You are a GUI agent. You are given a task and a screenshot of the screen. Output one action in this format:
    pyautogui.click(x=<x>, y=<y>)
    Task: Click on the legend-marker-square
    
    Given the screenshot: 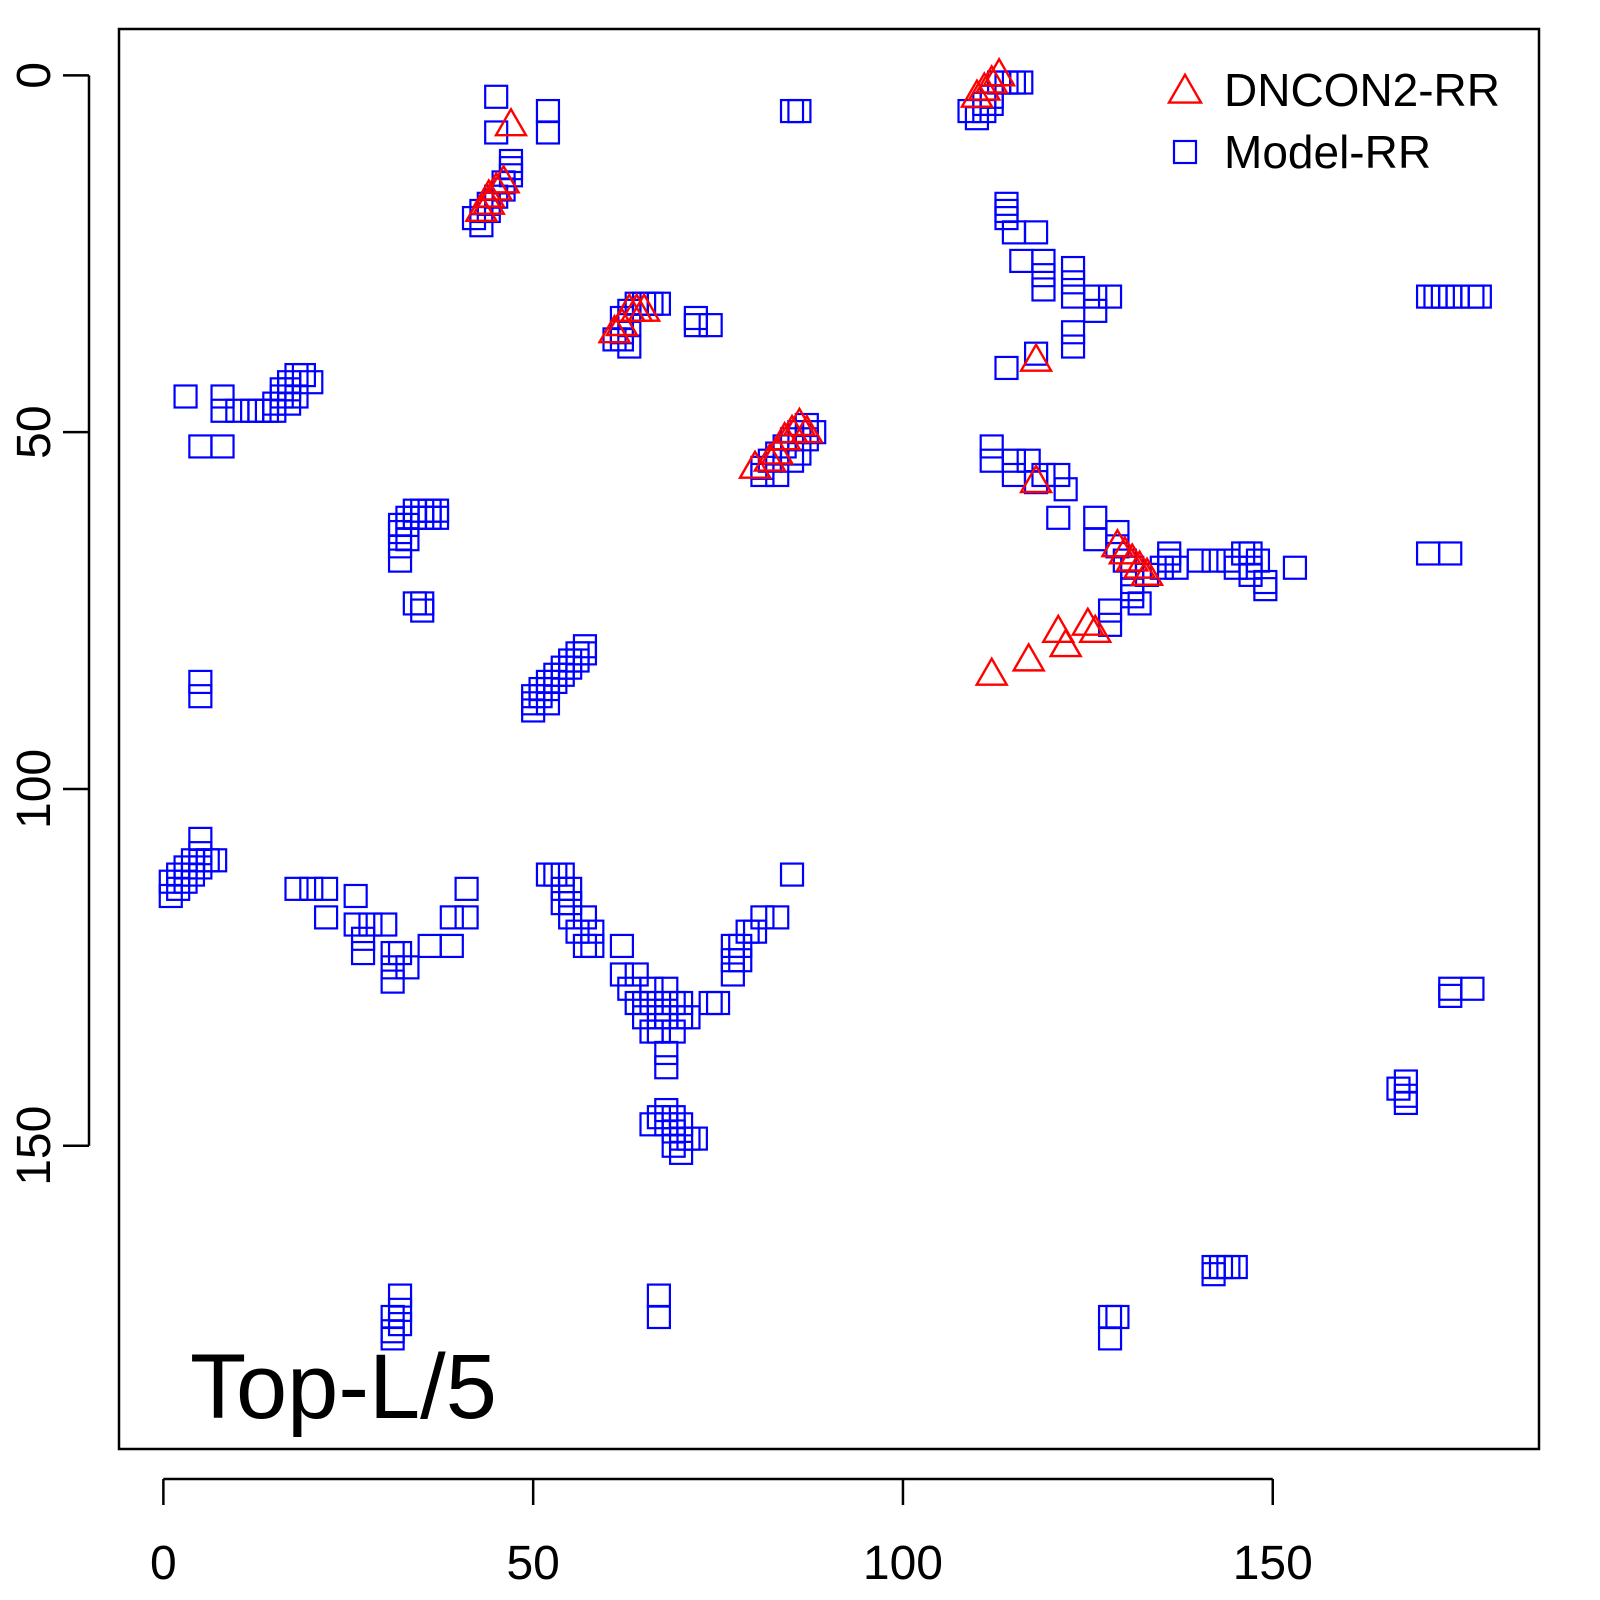 What is the action you would take?
    pyautogui.click(x=1185, y=152)
    